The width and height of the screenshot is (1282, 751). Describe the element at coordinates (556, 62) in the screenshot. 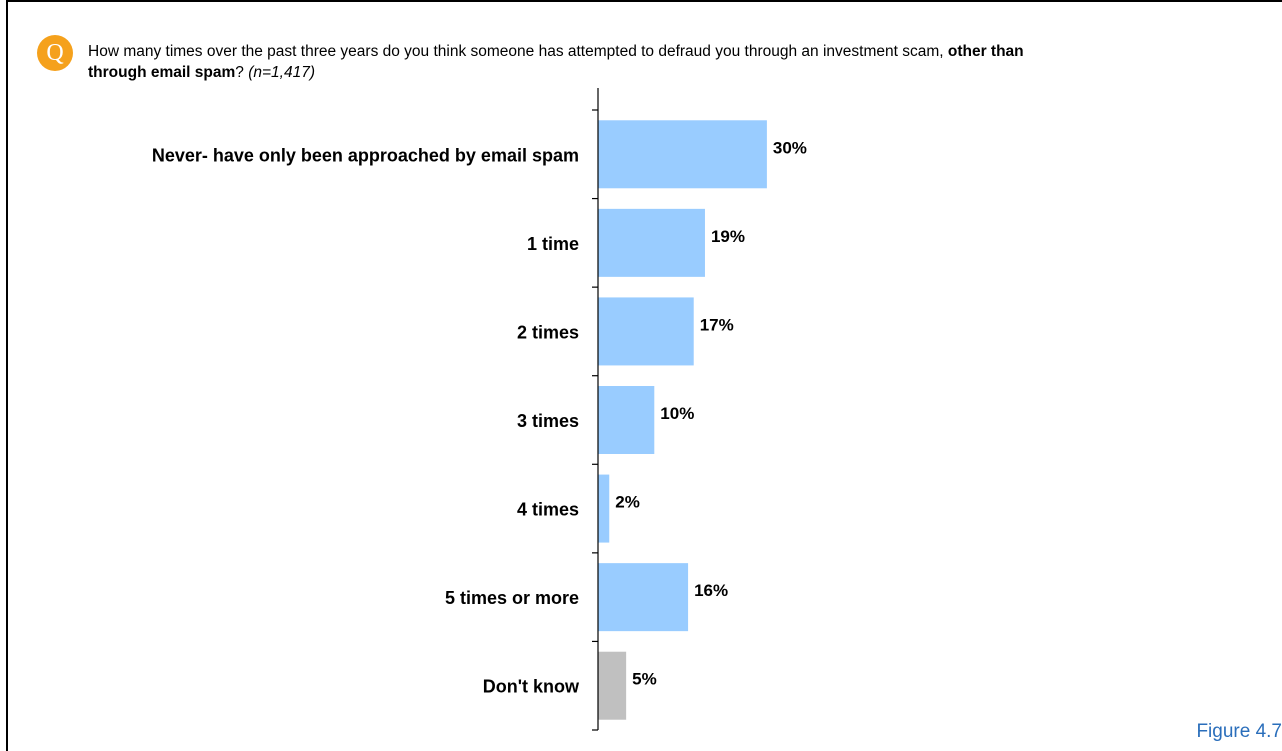

I see `question-bold-text: other than through email spam` at that location.